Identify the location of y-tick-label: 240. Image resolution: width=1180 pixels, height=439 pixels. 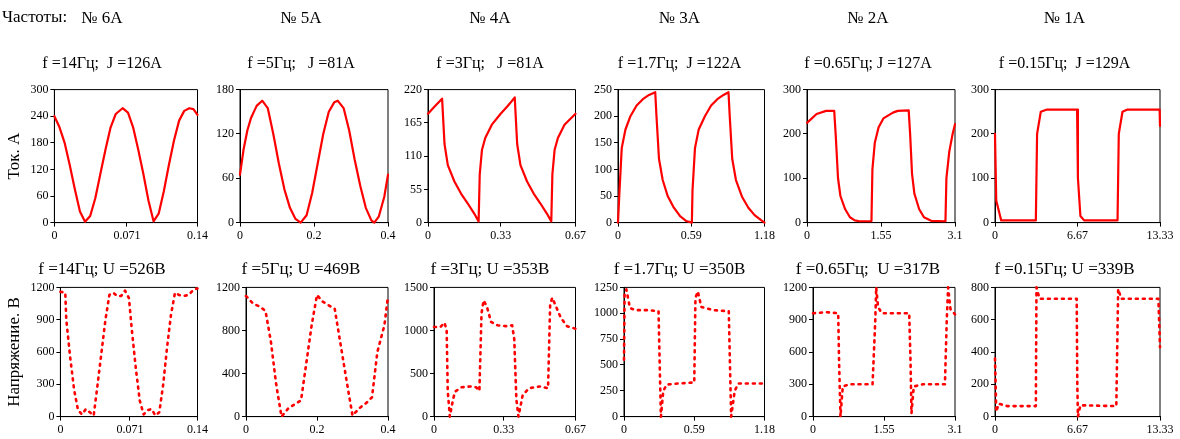
(39, 115).